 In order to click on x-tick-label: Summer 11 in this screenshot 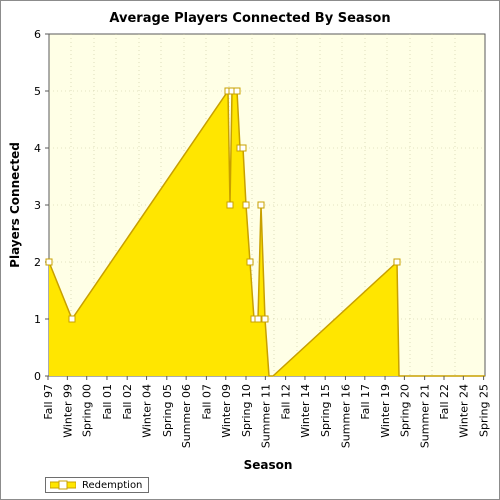, I will do `click(265, 416)`.